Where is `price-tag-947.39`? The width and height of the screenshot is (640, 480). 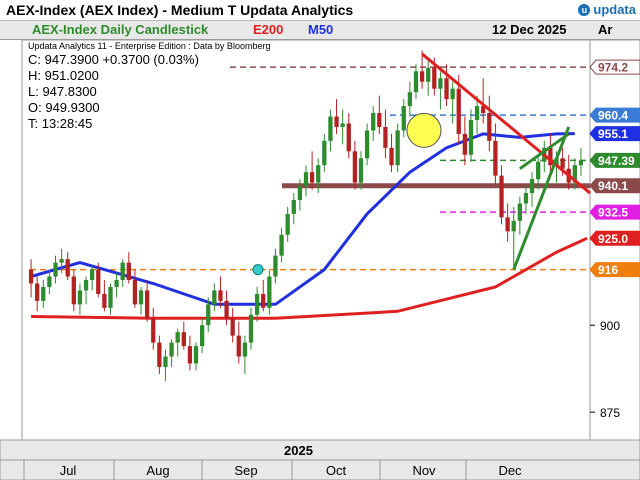 price-tag-947.39 is located at coordinates (614, 160).